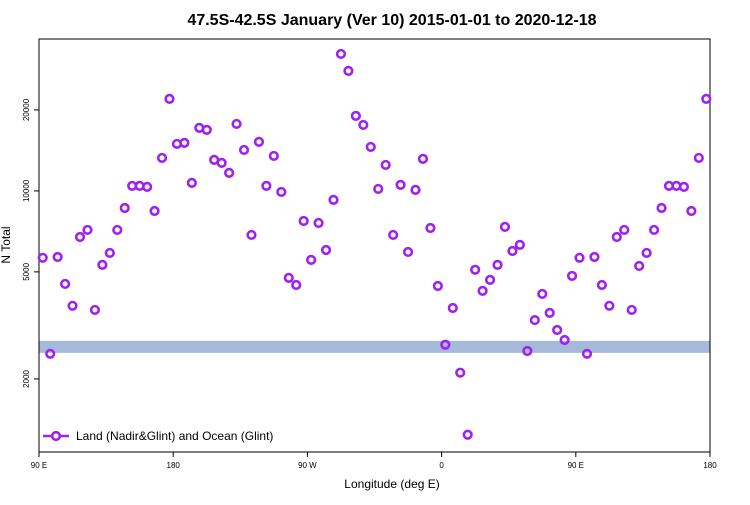 The width and height of the screenshot is (750, 505). What do you see at coordinates (26, 190) in the screenshot?
I see `y-tick-label: 10000` at bounding box center [26, 190].